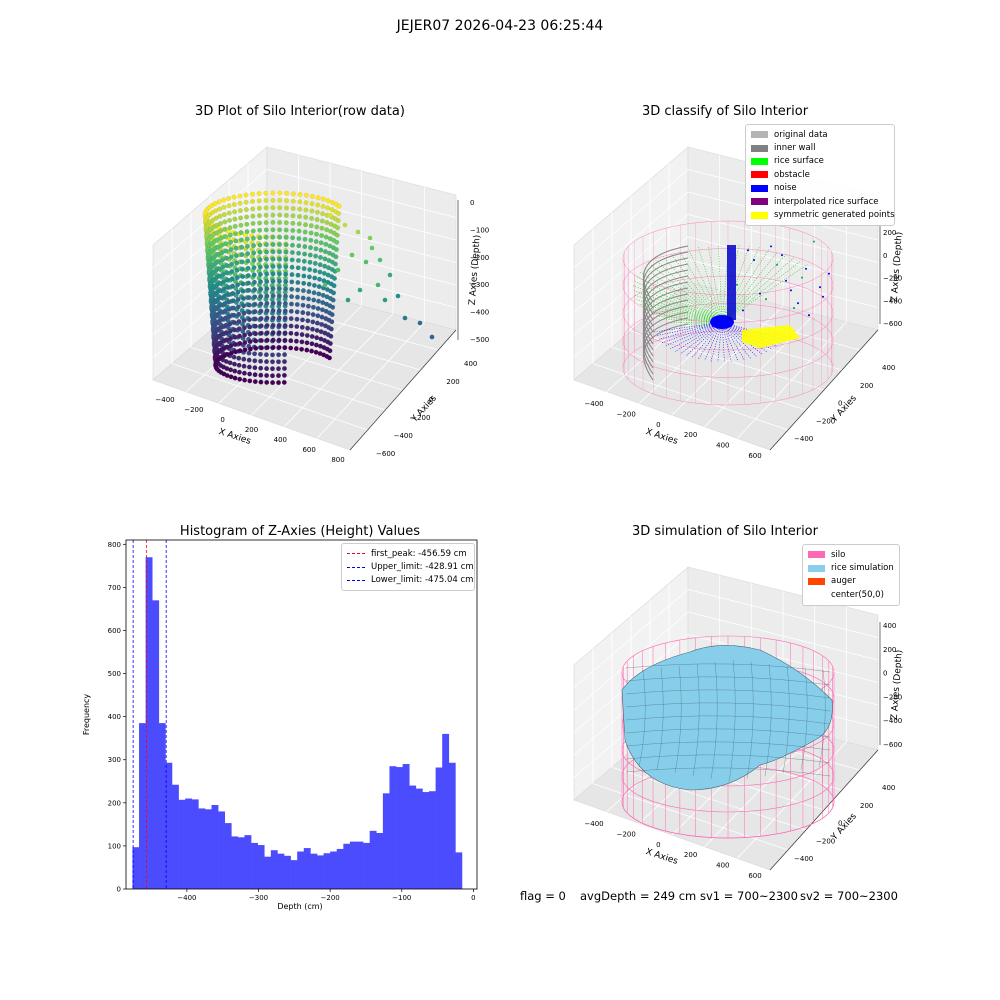  What do you see at coordinates (816, 581) in the screenshot?
I see `legend-swatch` at bounding box center [816, 581].